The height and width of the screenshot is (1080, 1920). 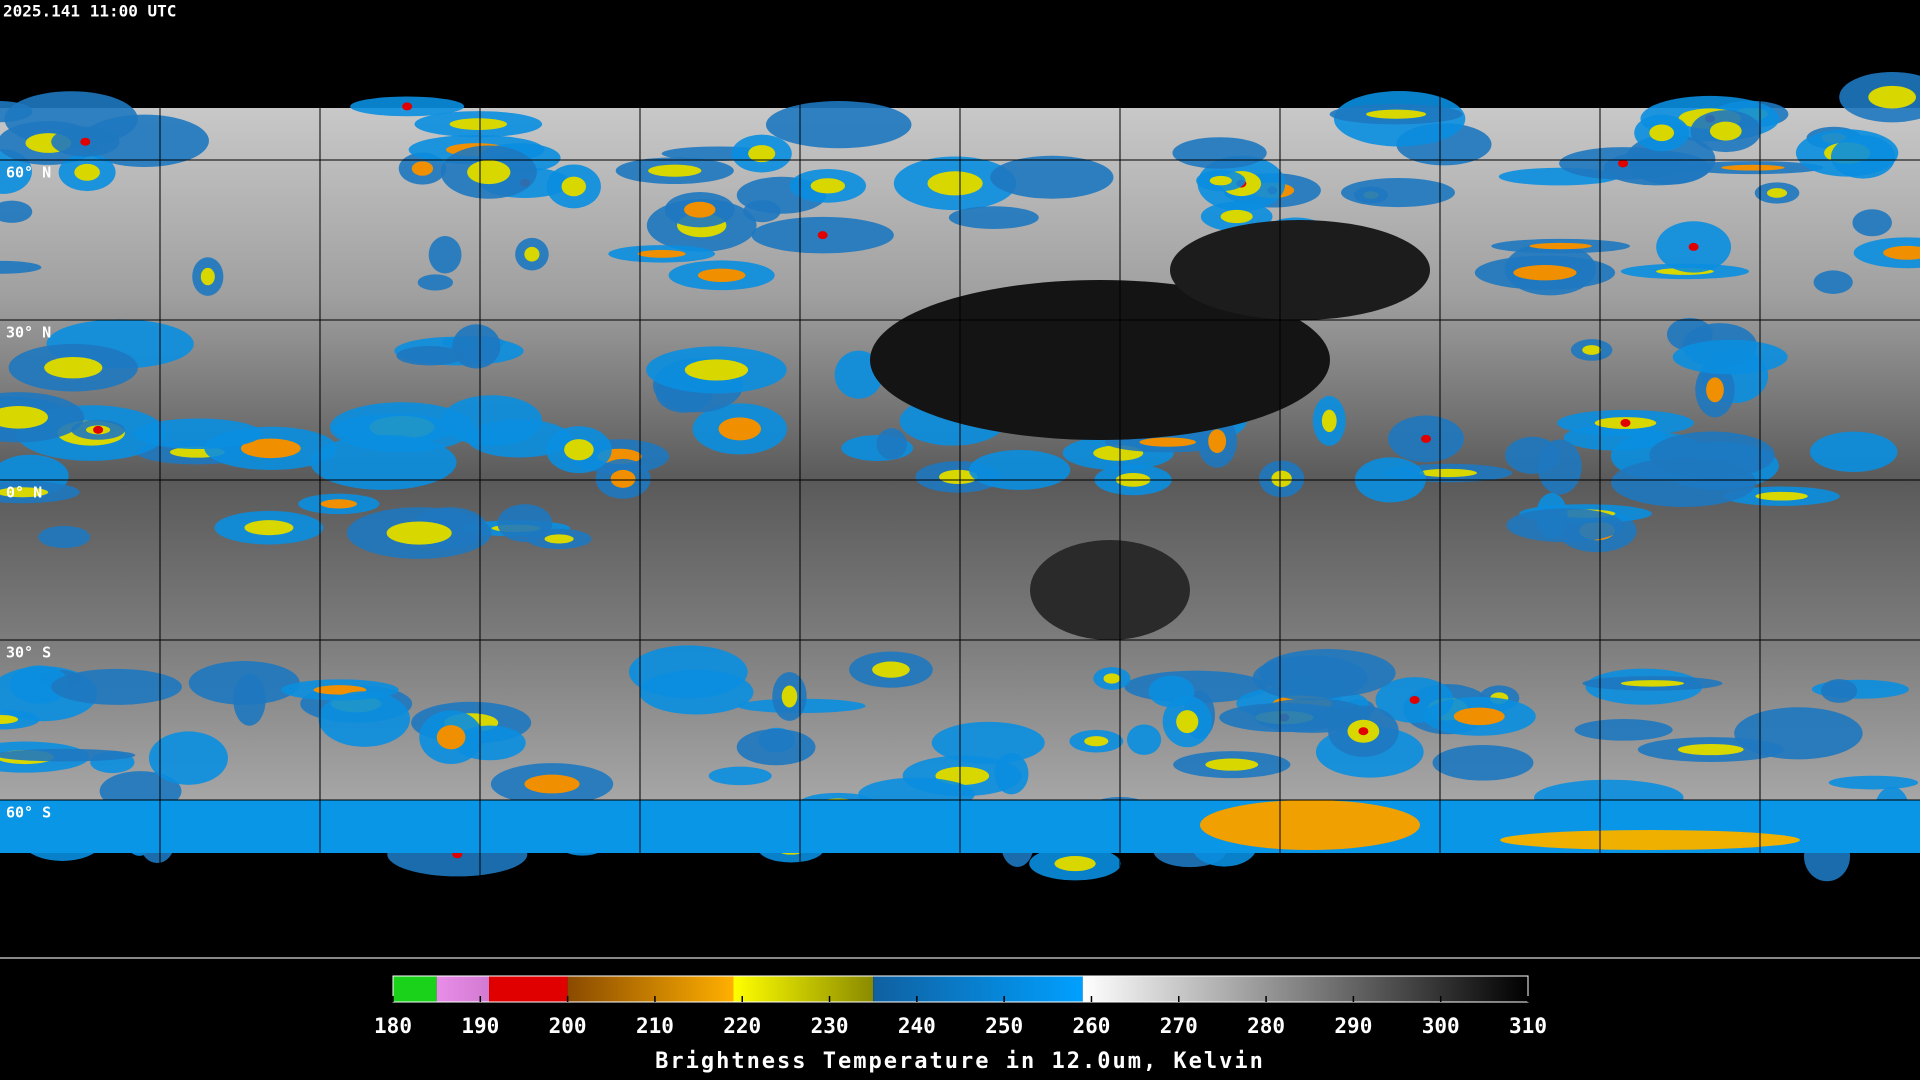 What do you see at coordinates (28, 173) in the screenshot?
I see `latitude-label: 60° N` at bounding box center [28, 173].